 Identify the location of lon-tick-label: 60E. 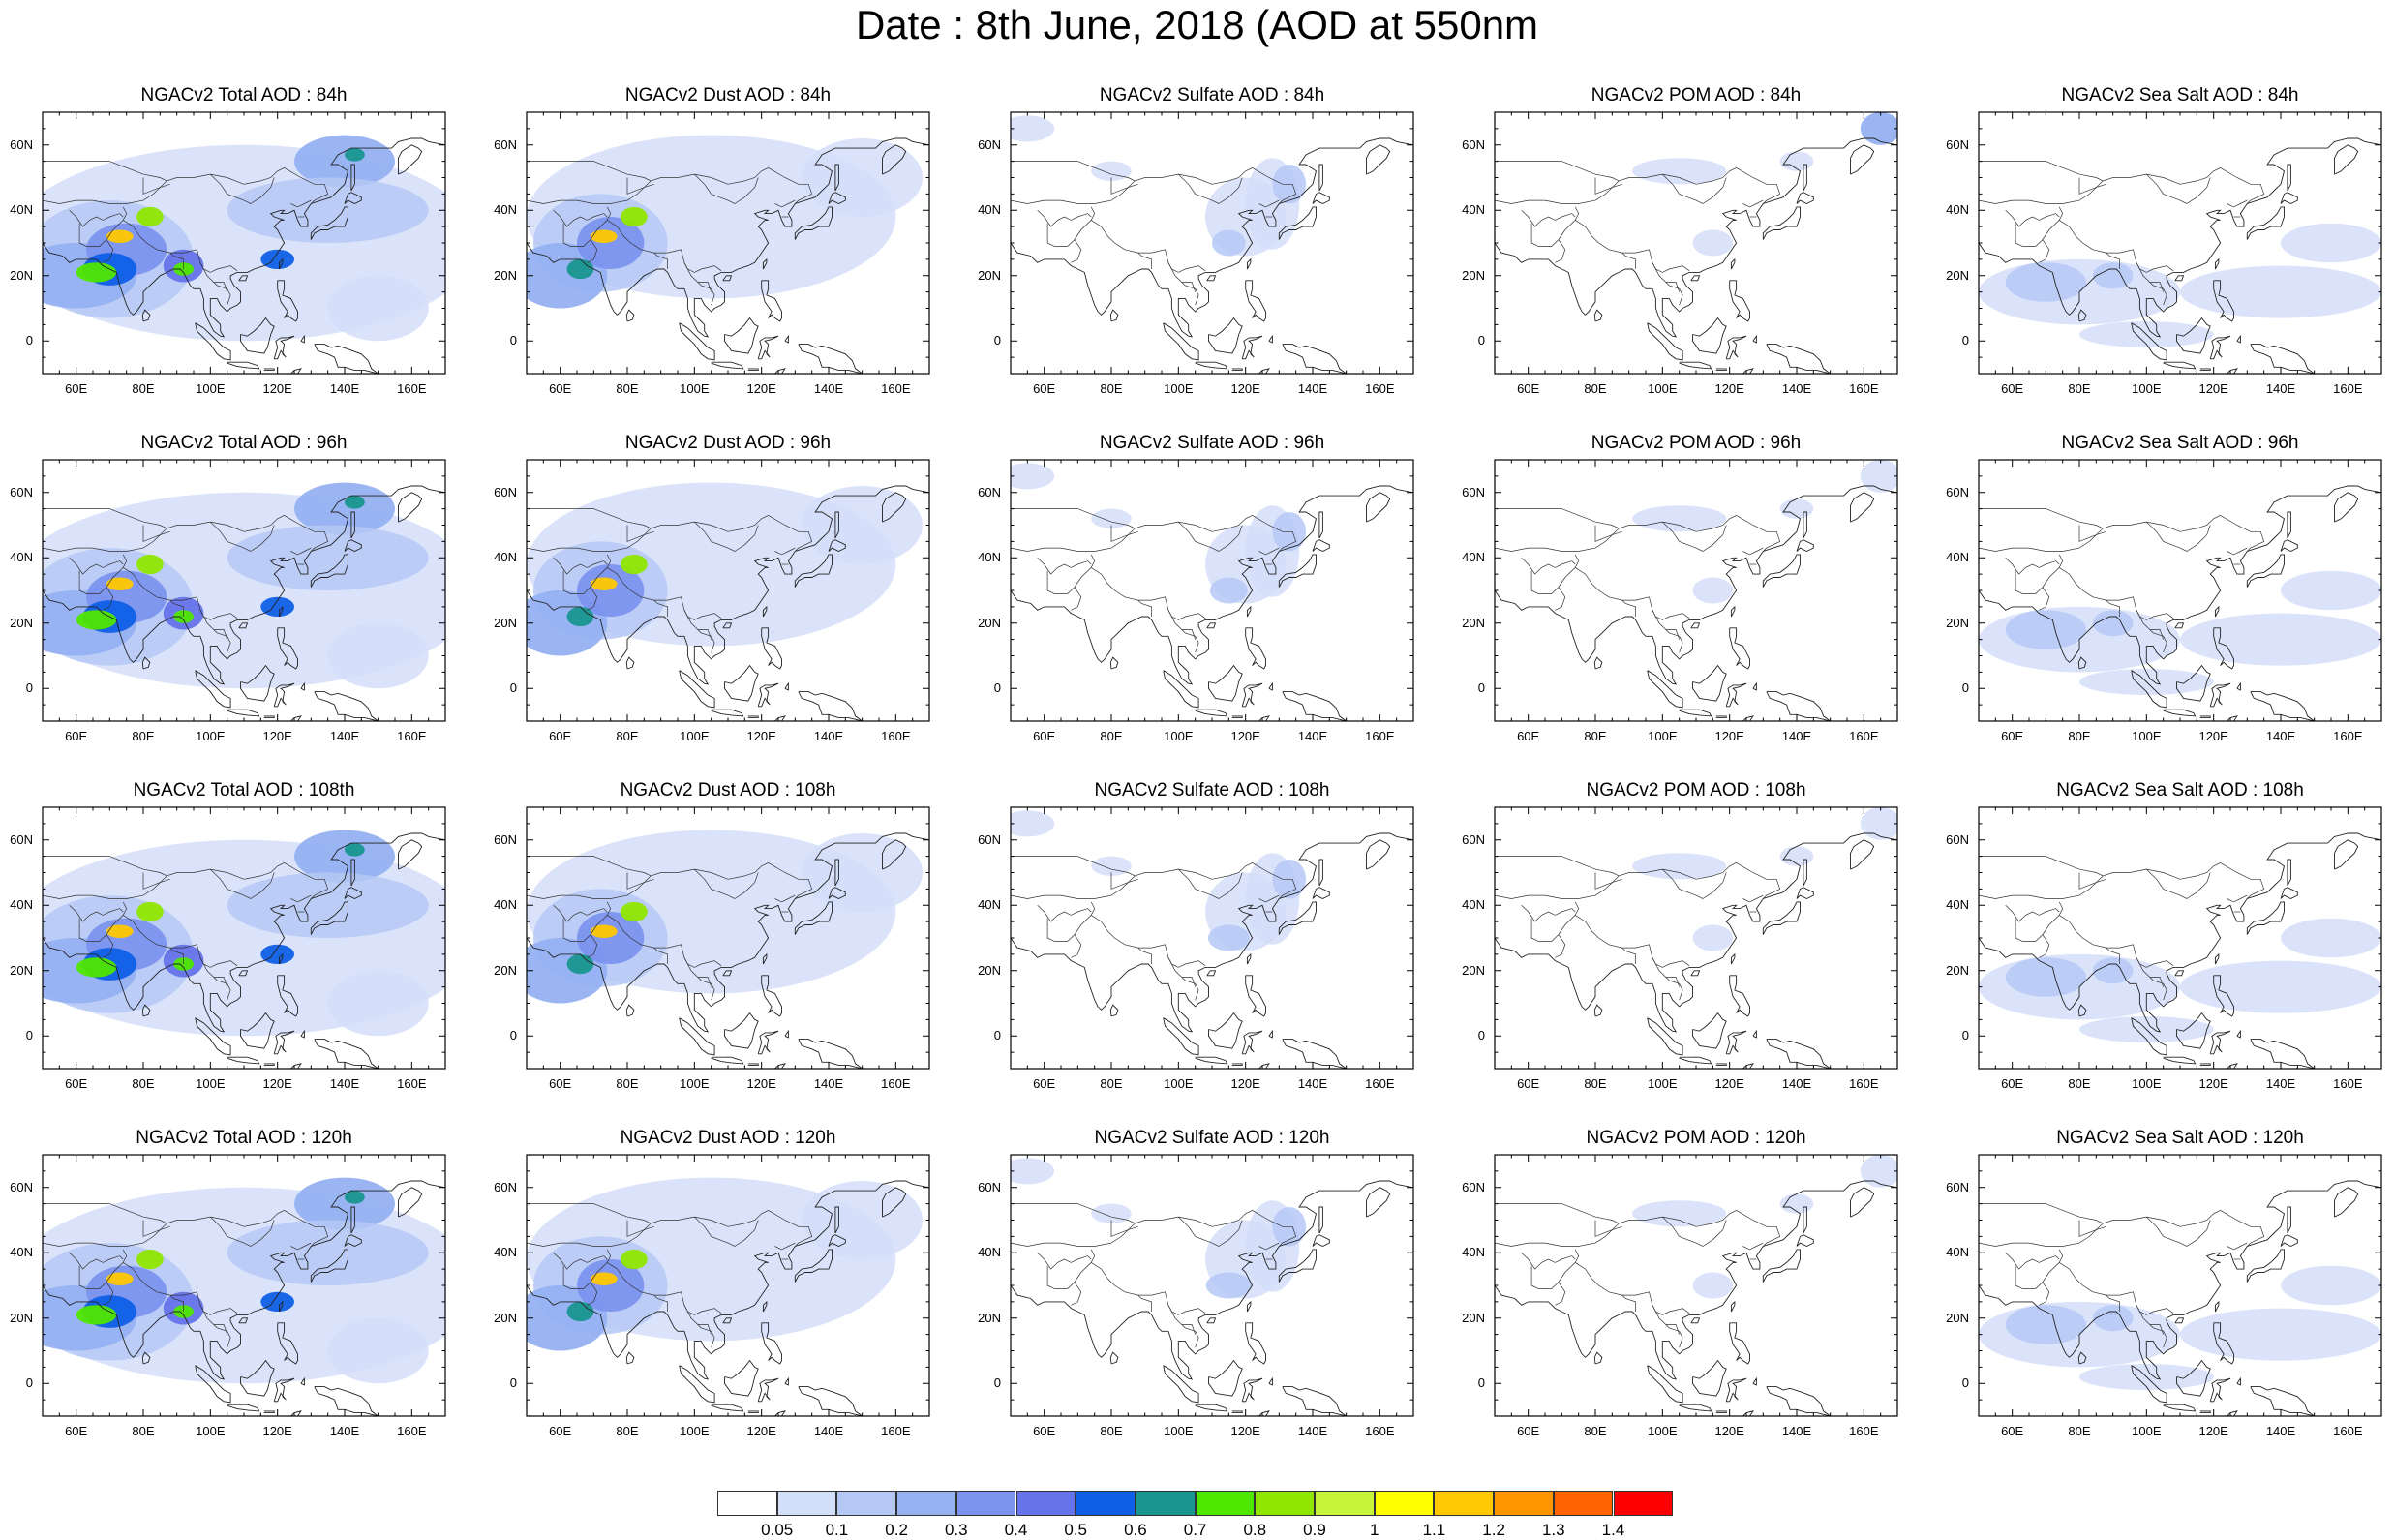
(1529, 1431).